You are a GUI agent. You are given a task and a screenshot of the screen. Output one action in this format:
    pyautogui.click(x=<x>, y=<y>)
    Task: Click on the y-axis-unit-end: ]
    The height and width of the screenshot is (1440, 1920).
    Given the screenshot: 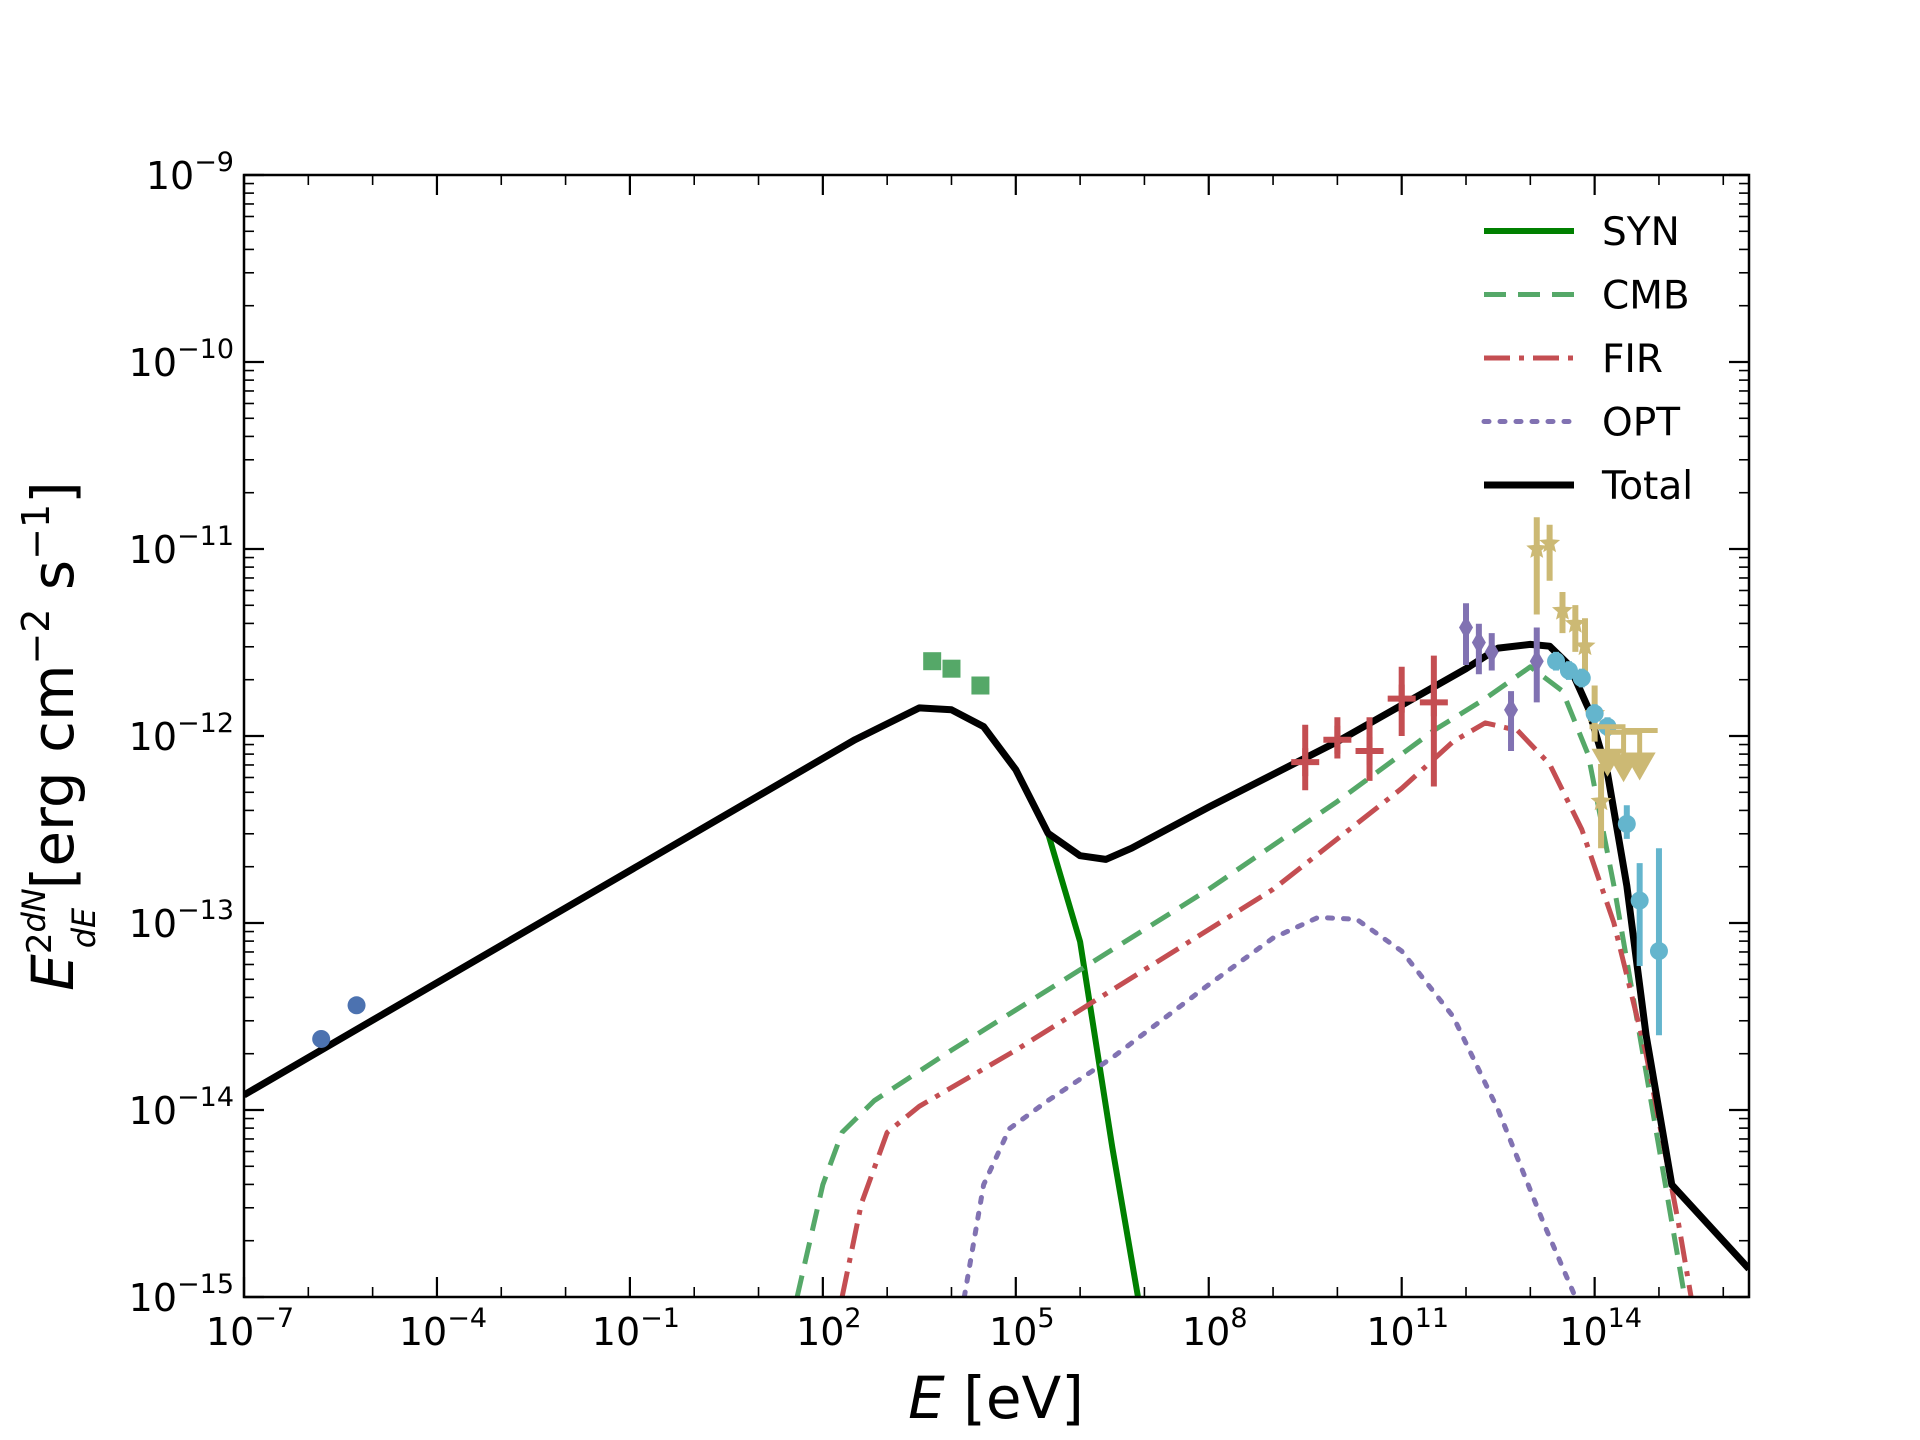 What is the action you would take?
    pyautogui.click(x=53, y=492)
    